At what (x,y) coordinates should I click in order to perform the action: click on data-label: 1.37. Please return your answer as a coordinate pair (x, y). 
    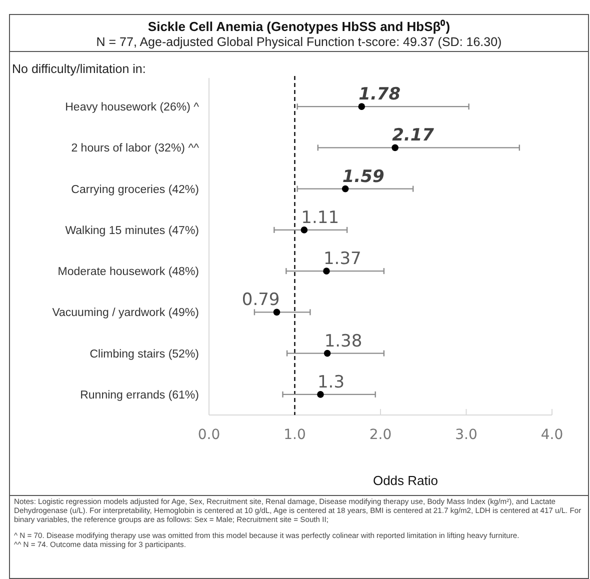
    Looking at the image, I should click on (342, 259).